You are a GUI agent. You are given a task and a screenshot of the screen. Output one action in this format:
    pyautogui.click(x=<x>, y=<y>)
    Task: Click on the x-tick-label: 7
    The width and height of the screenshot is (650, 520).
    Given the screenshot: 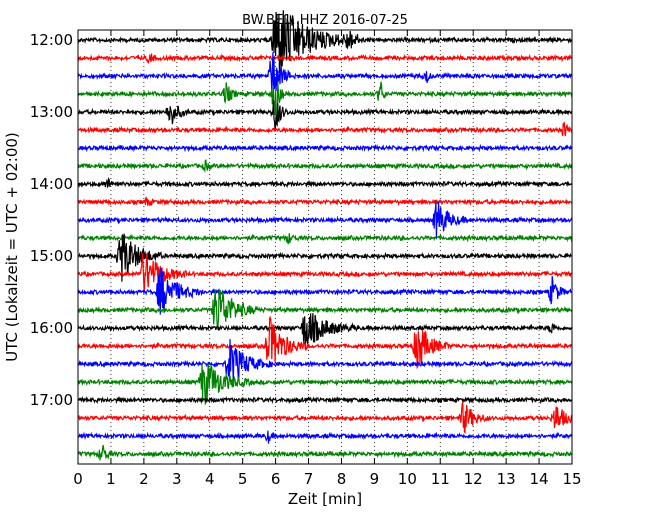 What is the action you would take?
    pyautogui.click(x=309, y=479)
    